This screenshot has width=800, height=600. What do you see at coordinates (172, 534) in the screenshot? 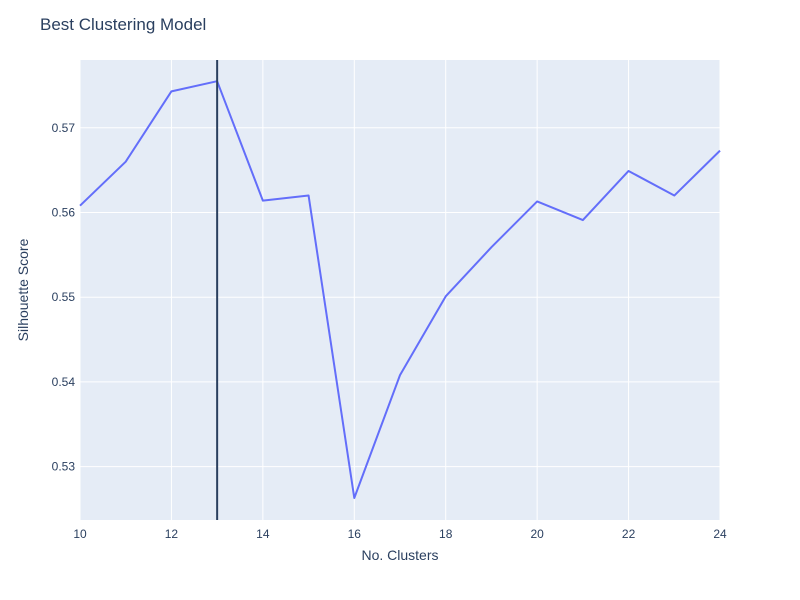
I see `x-tick-label: 12` at bounding box center [172, 534].